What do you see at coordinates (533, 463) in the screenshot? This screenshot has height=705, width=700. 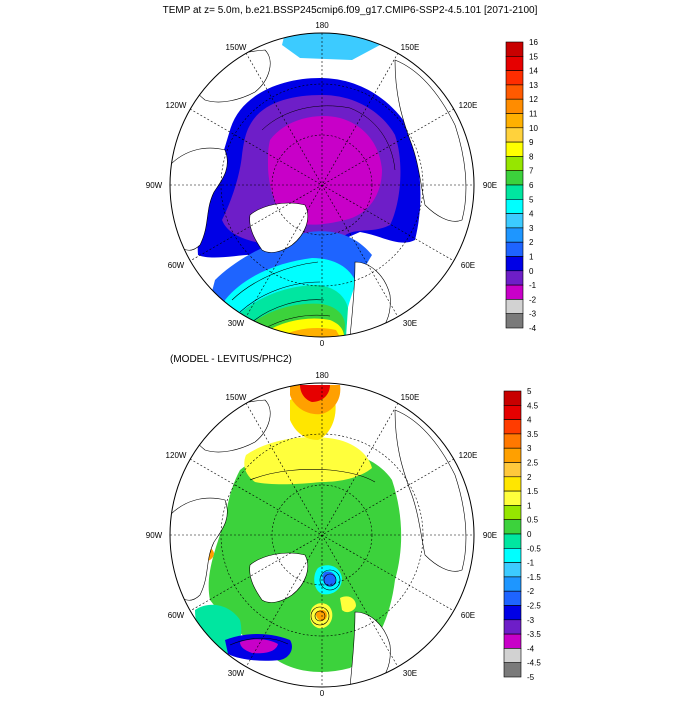 I see `colorbar-tick-label: 2.5` at bounding box center [533, 463].